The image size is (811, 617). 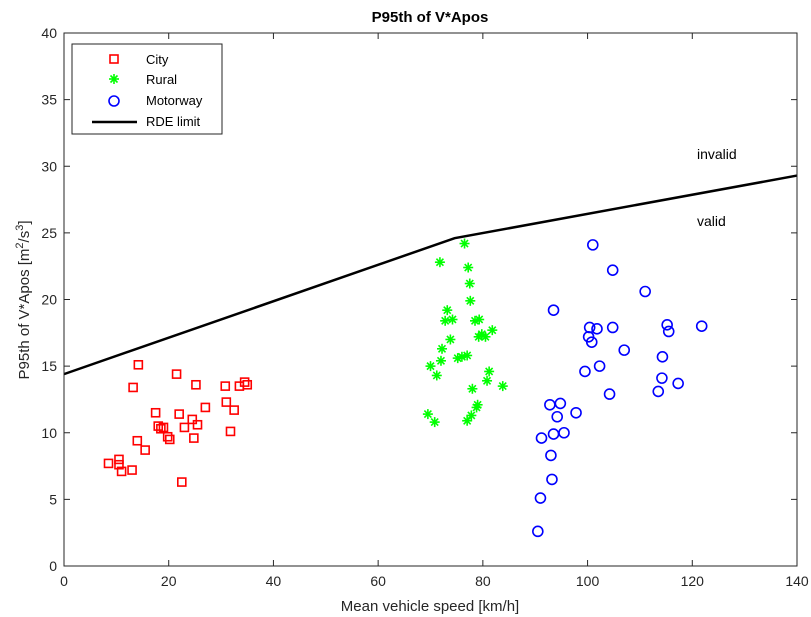 What do you see at coordinates (430, 606) in the screenshot?
I see `x-axis-label: Mean vehicle speed [km/h]` at bounding box center [430, 606].